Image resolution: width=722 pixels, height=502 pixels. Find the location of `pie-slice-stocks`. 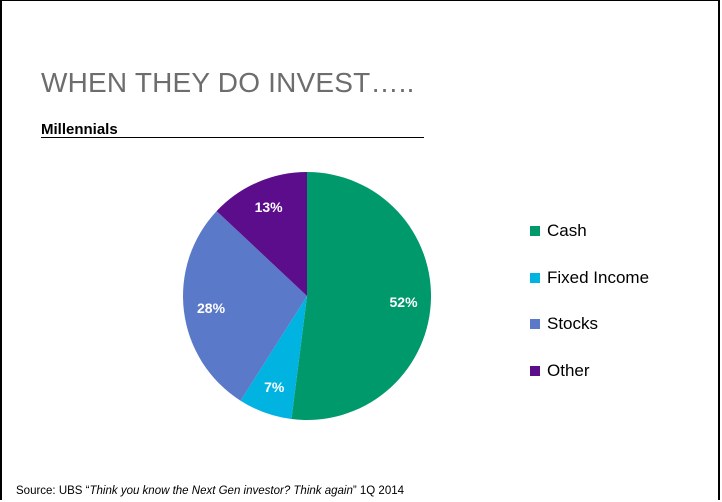

pie-slice-stocks is located at coordinates (245, 306).